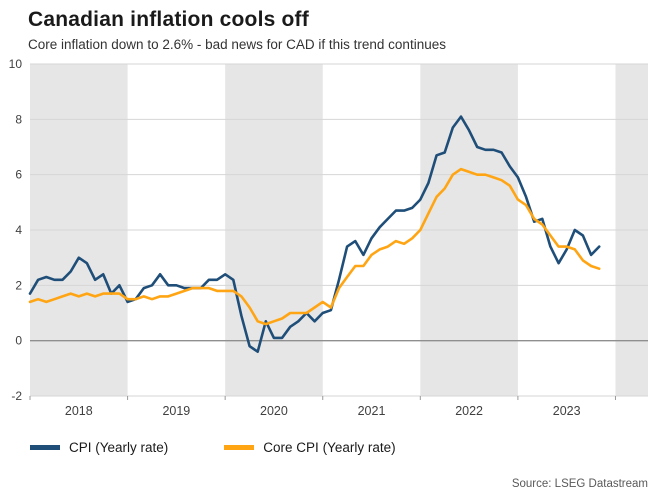 The height and width of the screenshot is (496, 660). Describe the element at coordinates (176, 411) in the screenshot. I see `x-axis-year-label: 2019` at that location.